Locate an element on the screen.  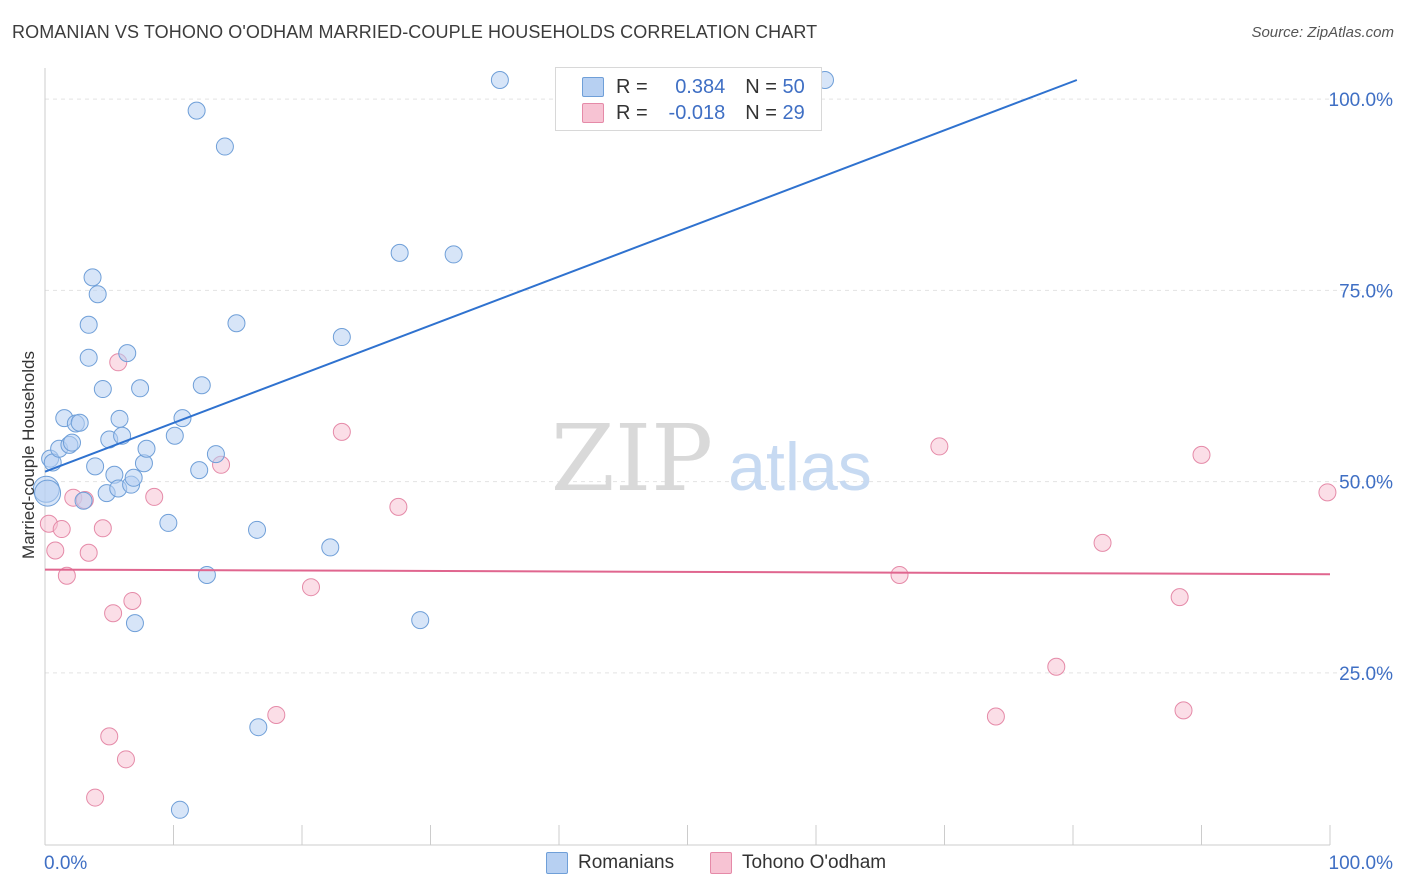
tohono-legend-swatch is located at coordinates (721, 863).